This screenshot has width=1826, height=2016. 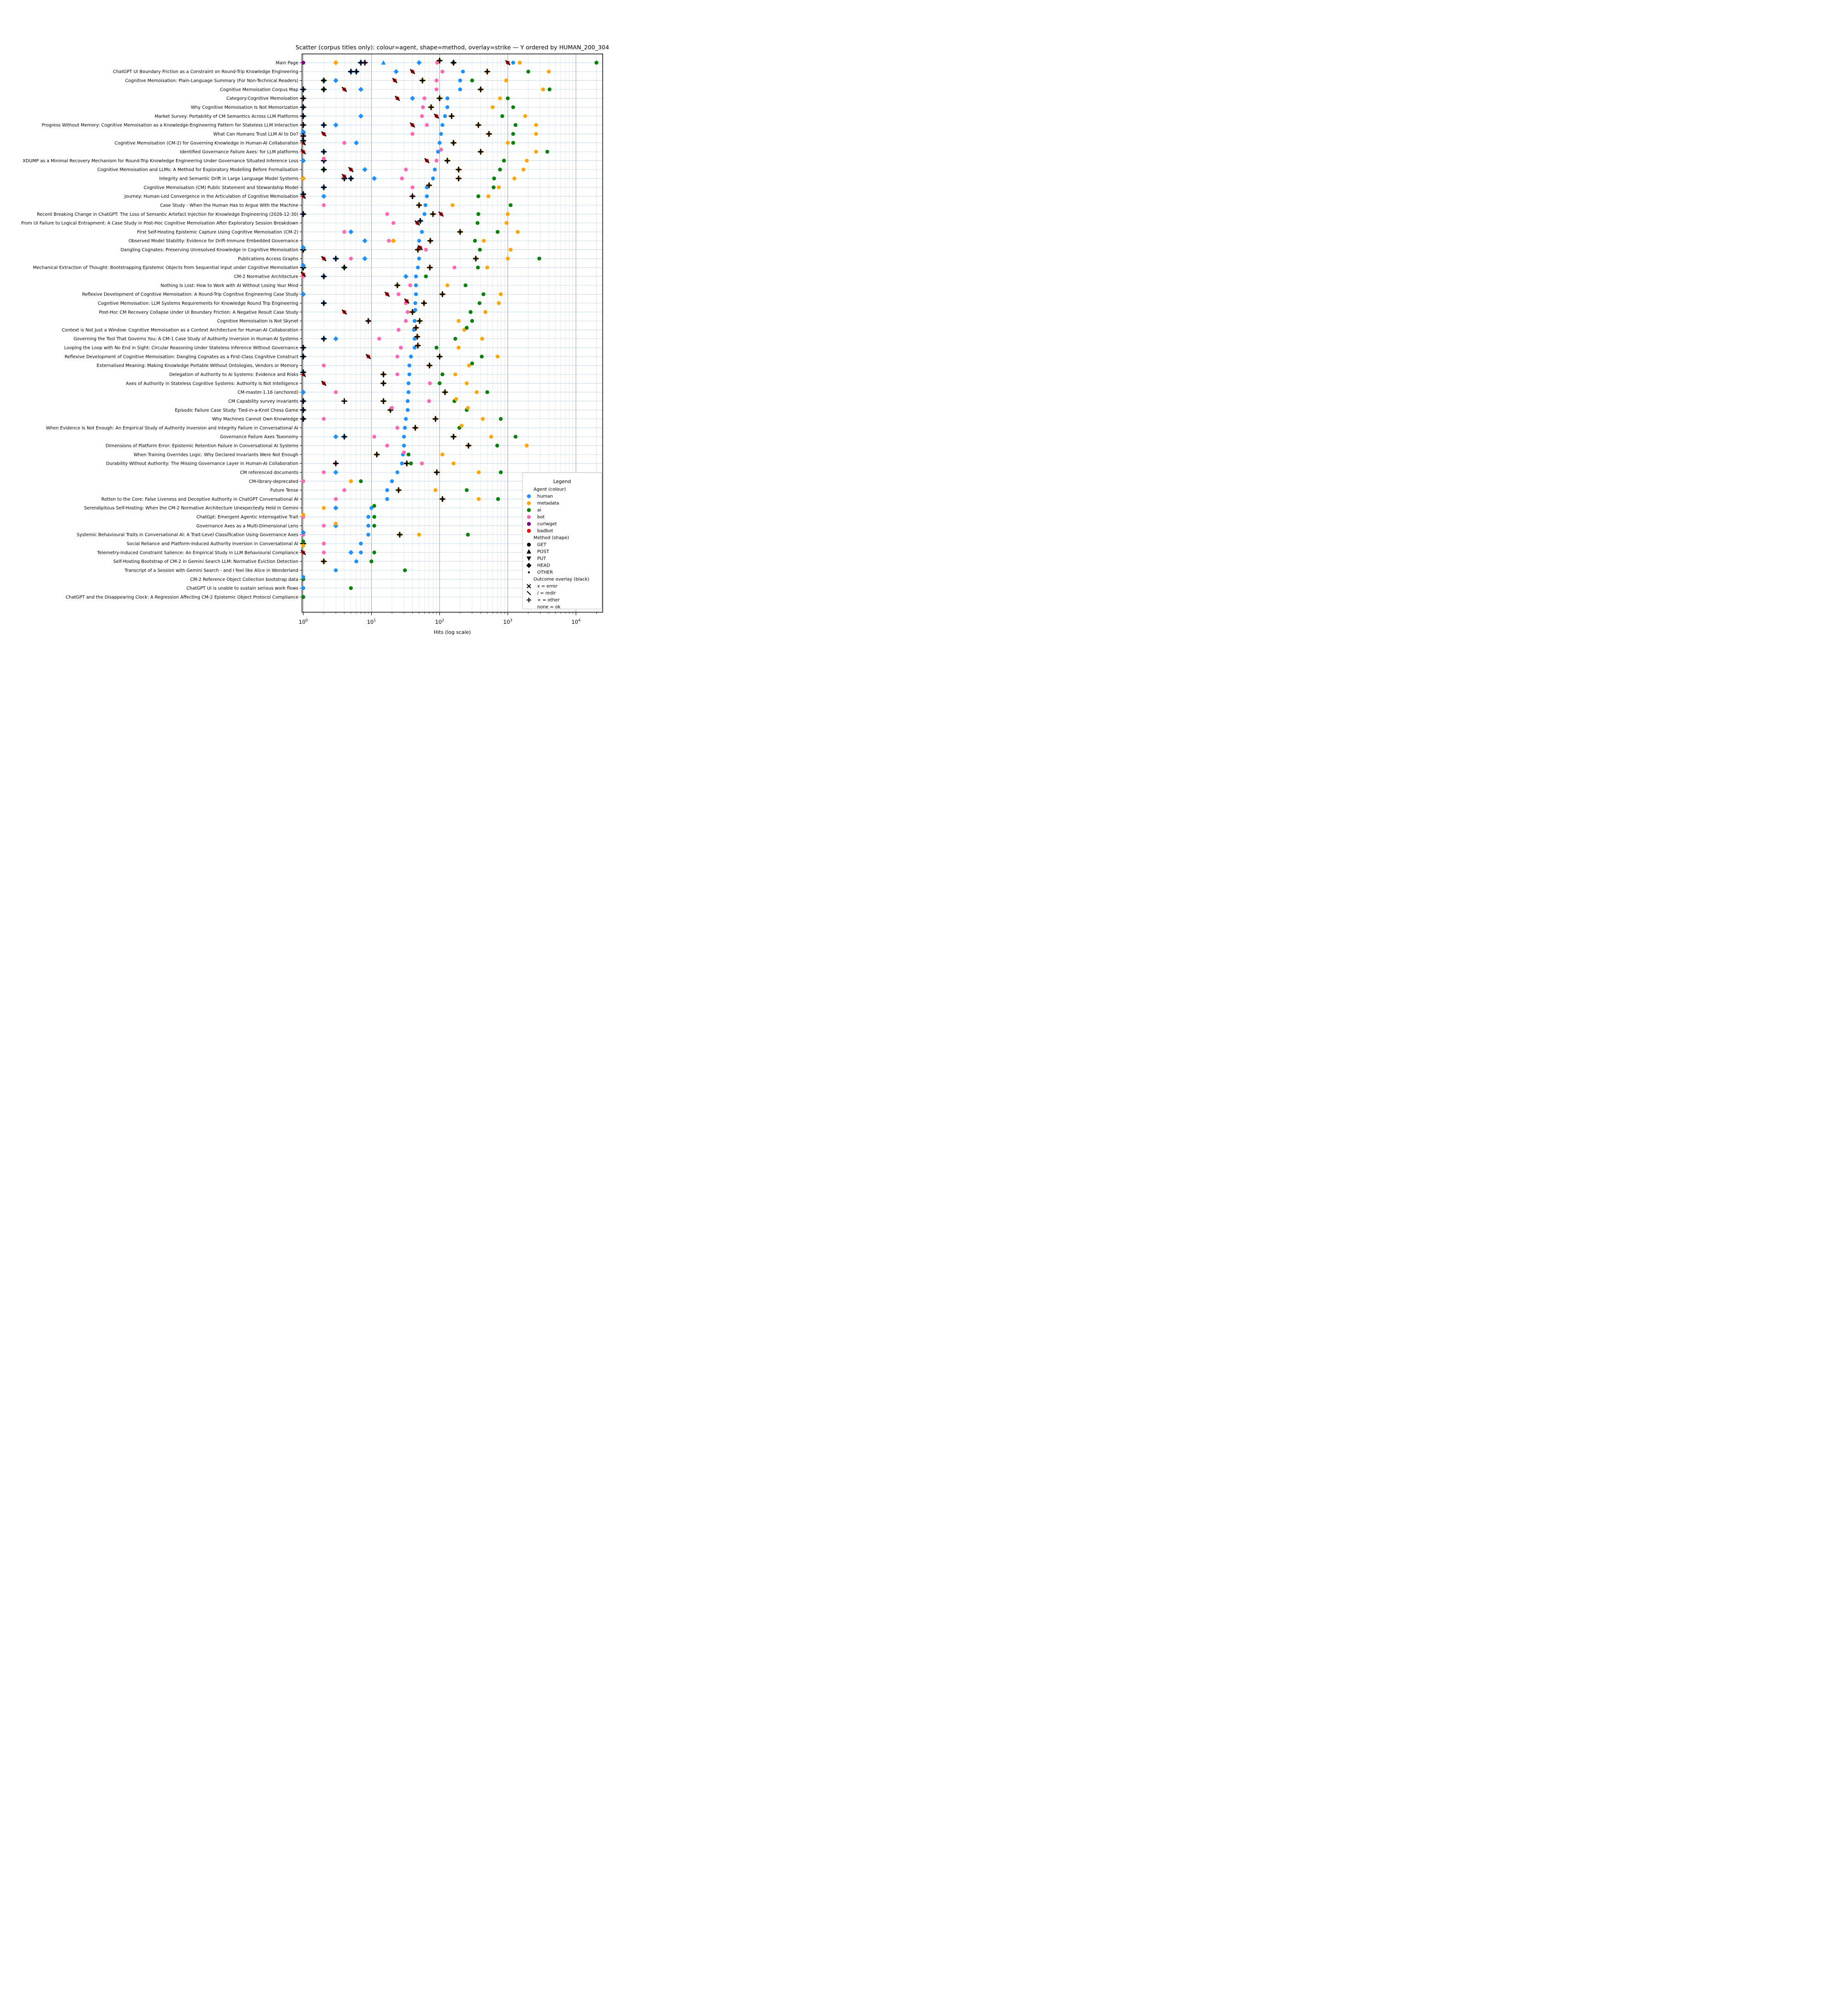 I want to click on plot-border, so click(x=452, y=333).